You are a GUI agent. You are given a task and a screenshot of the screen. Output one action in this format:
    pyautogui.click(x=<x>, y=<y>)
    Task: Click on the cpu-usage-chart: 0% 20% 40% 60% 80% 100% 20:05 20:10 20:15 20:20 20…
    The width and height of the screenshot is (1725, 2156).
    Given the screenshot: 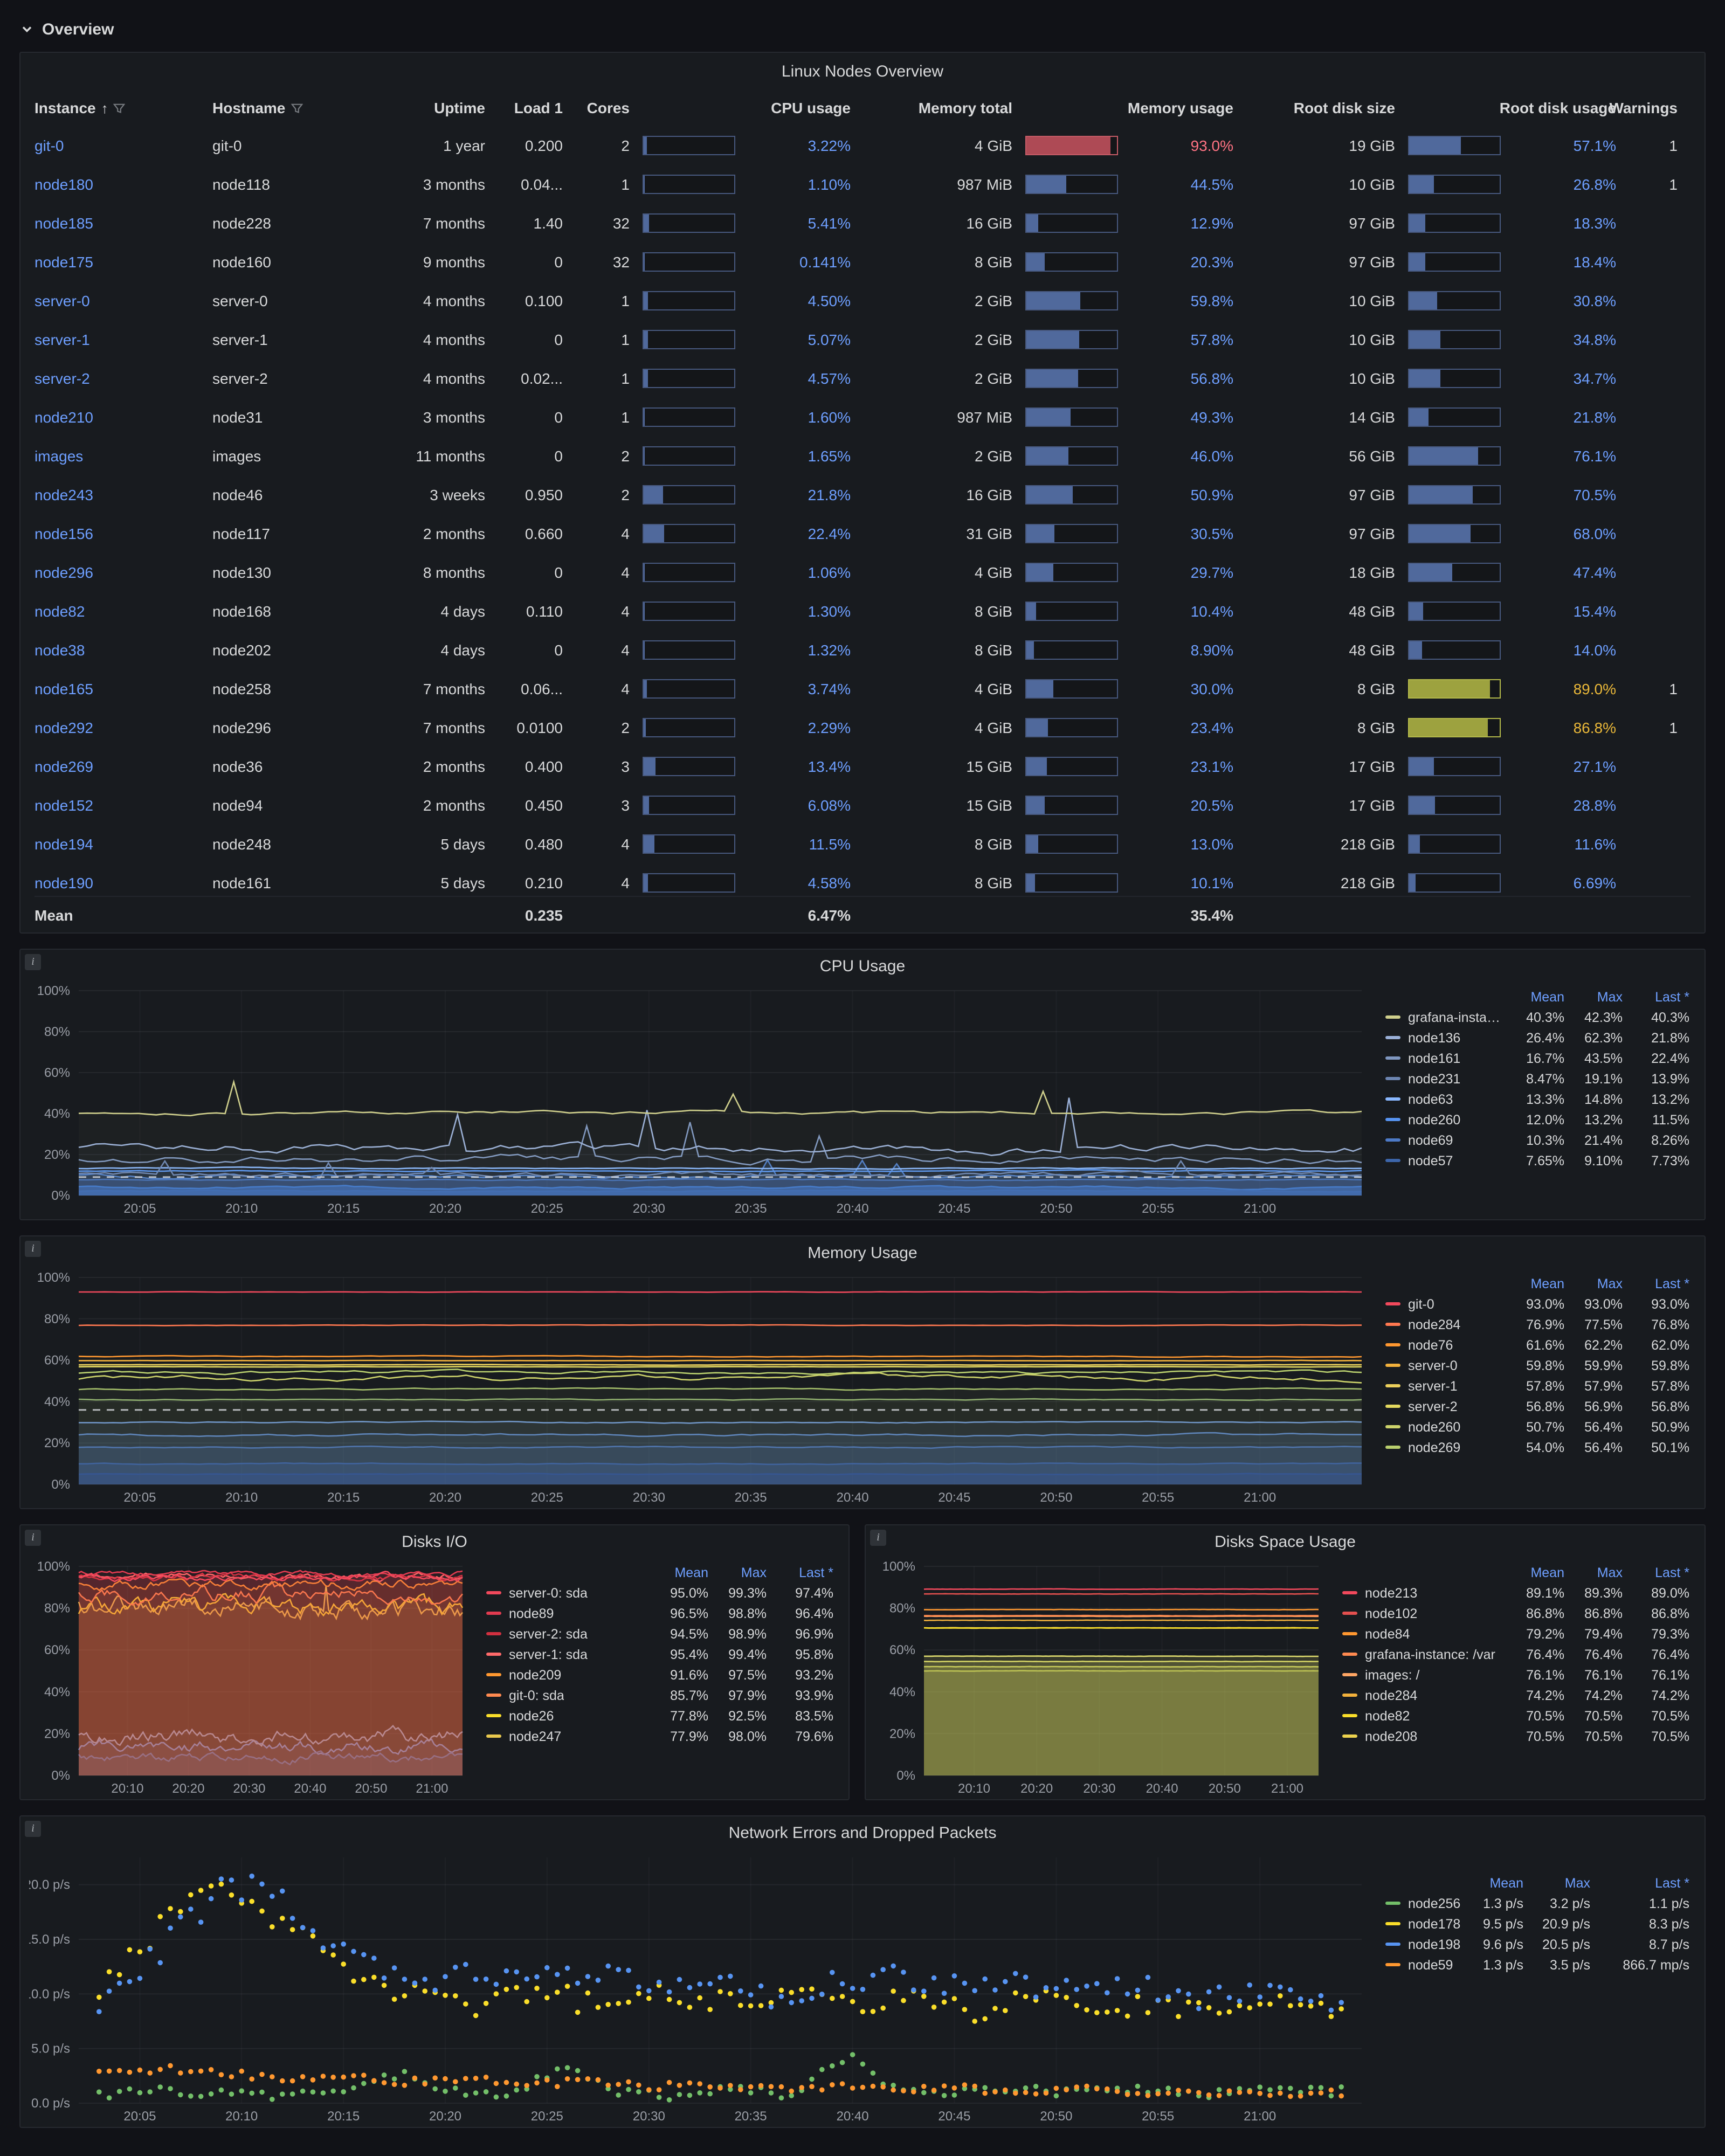 What is the action you would take?
    pyautogui.click(x=700, y=1099)
    